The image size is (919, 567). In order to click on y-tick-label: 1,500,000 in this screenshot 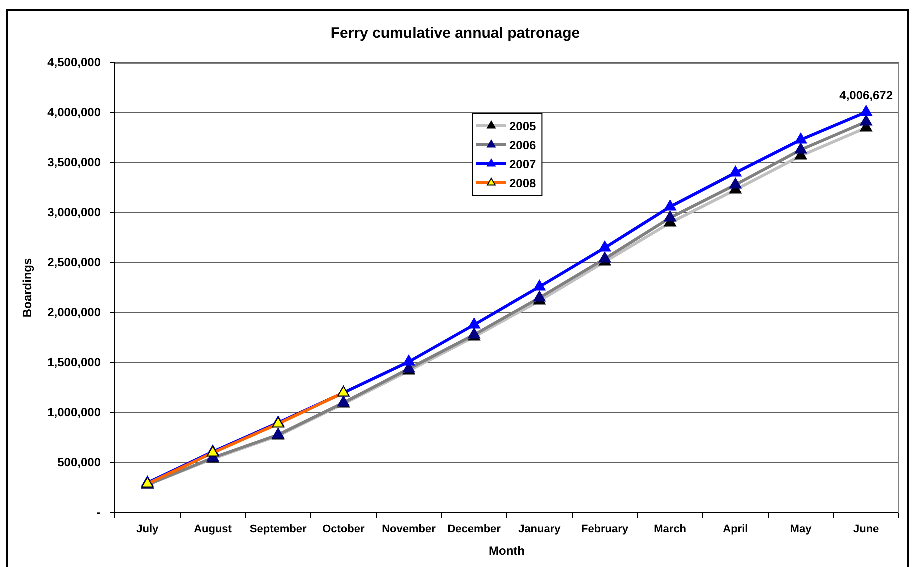, I will do `click(75, 362)`.